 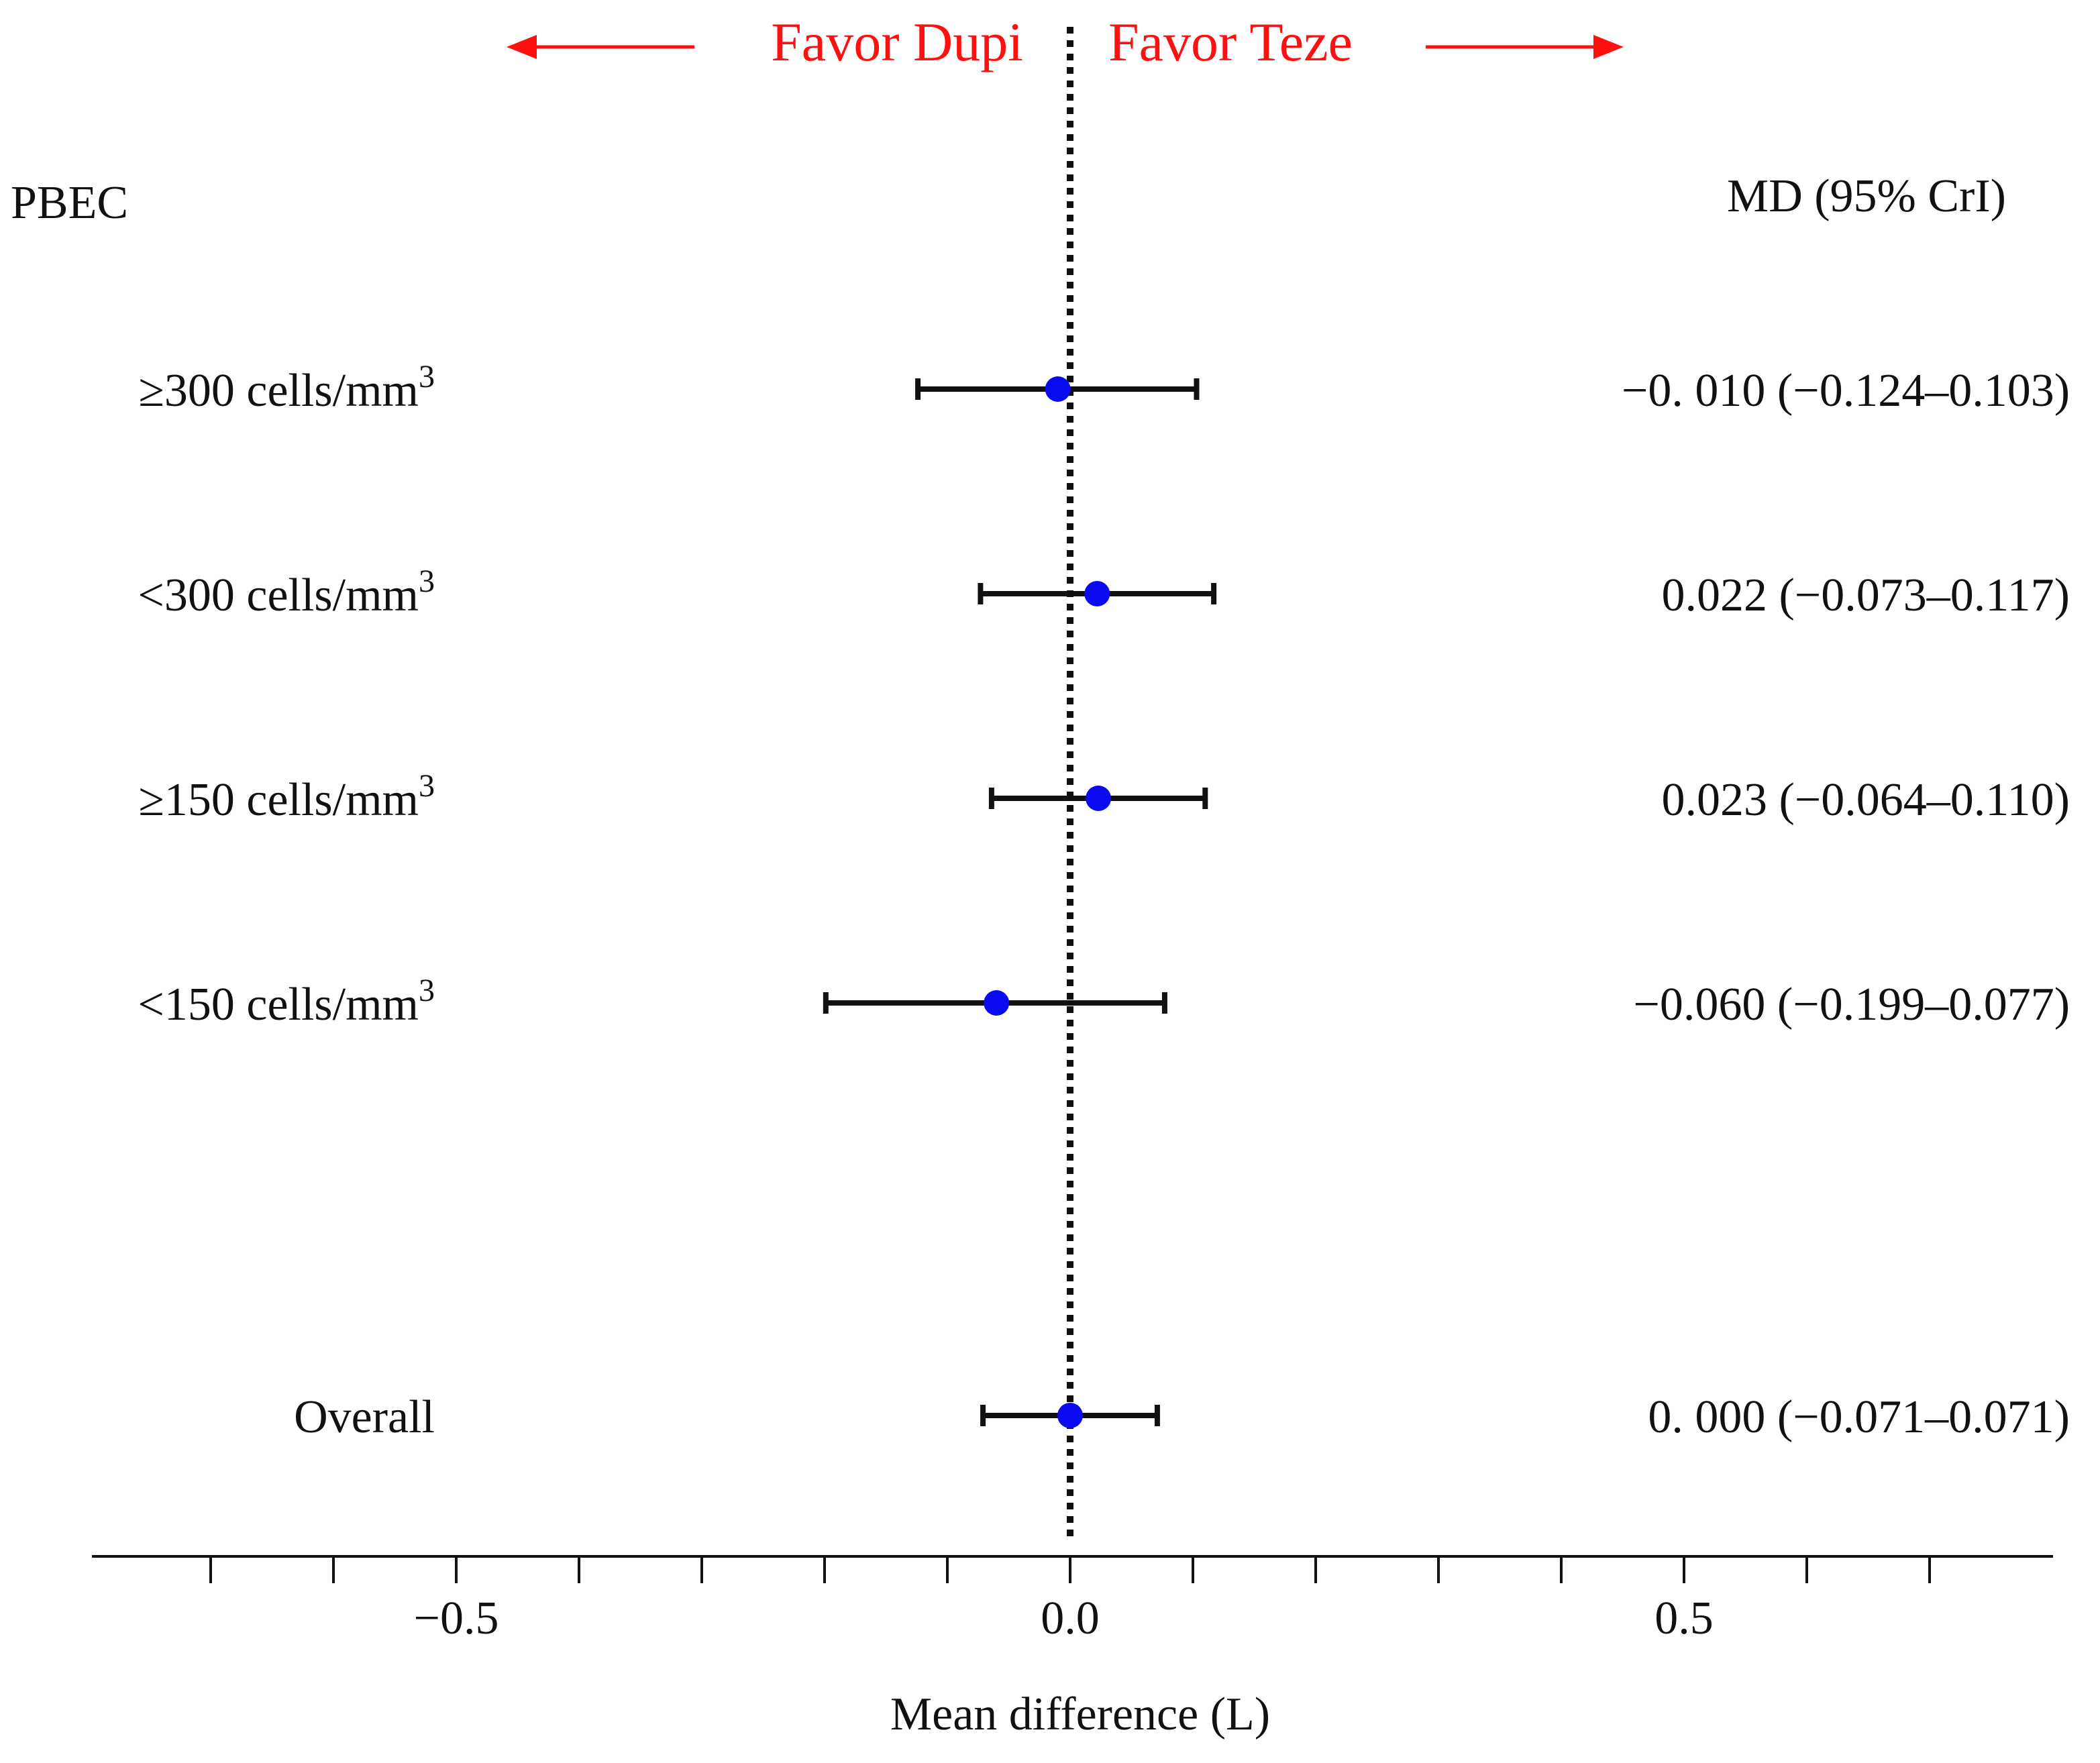 What do you see at coordinates (897, 41) in the screenshot?
I see `favor-dupi-label: Favor Dupi` at bounding box center [897, 41].